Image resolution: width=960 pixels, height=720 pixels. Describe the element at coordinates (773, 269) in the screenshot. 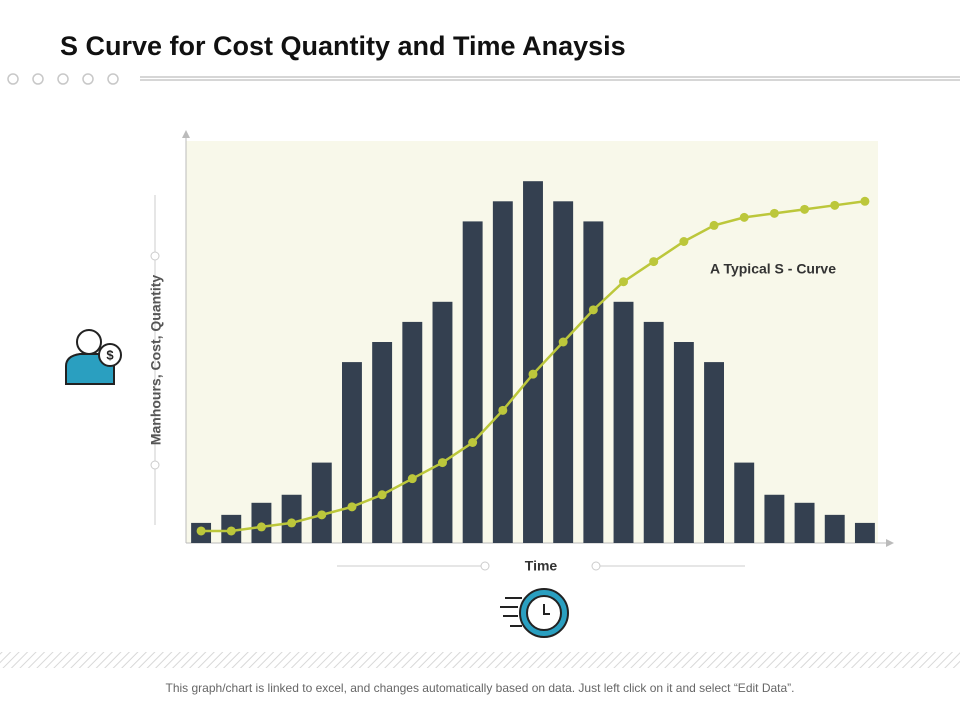

I see `annotation: A Typical S - Curve` at that location.